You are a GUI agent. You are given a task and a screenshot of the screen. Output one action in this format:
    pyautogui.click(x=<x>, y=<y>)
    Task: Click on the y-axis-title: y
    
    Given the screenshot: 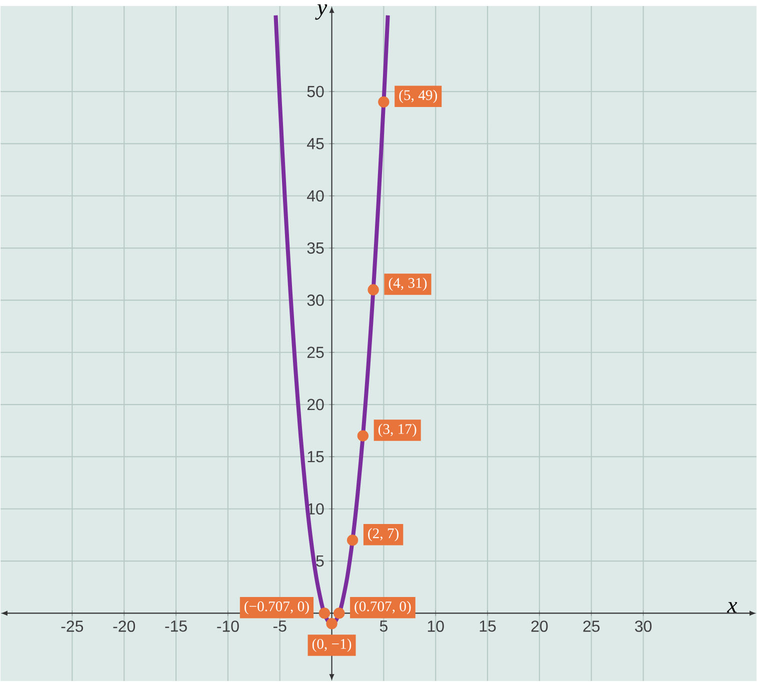 What is the action you would take?
    pyautogui.click(x=321, y=12)
    